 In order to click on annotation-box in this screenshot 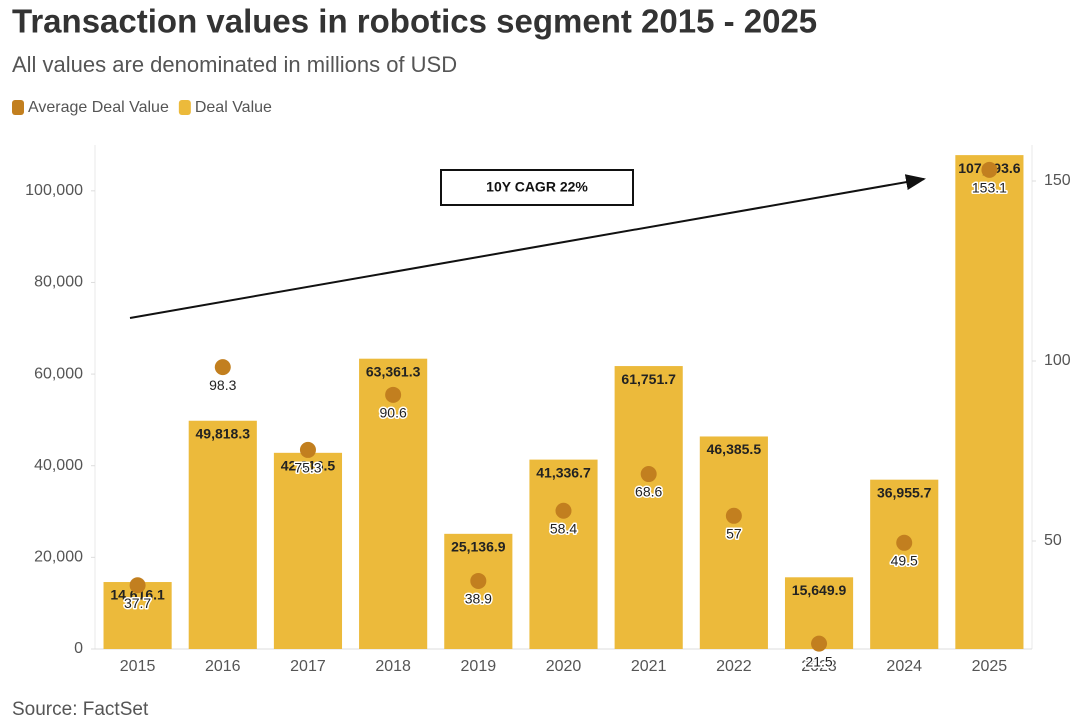, I will do `click(537, 187)`.